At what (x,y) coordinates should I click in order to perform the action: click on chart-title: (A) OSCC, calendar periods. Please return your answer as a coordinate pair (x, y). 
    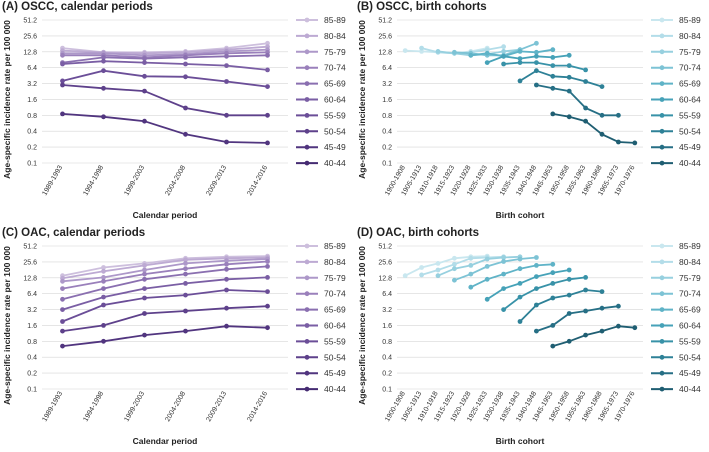
    Looking at the image, I should click on (77, 7).